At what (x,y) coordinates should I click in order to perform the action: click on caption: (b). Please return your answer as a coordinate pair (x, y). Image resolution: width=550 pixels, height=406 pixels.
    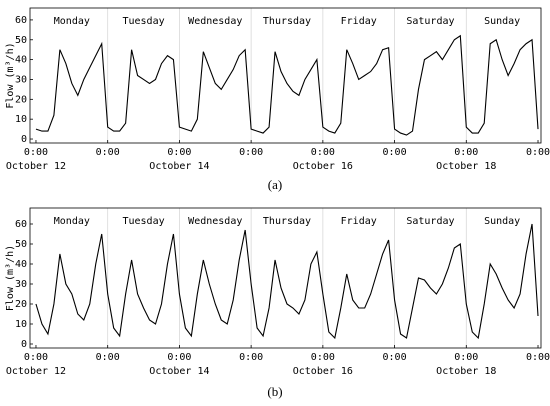
    Looking at the image, I should click on (274, 391).